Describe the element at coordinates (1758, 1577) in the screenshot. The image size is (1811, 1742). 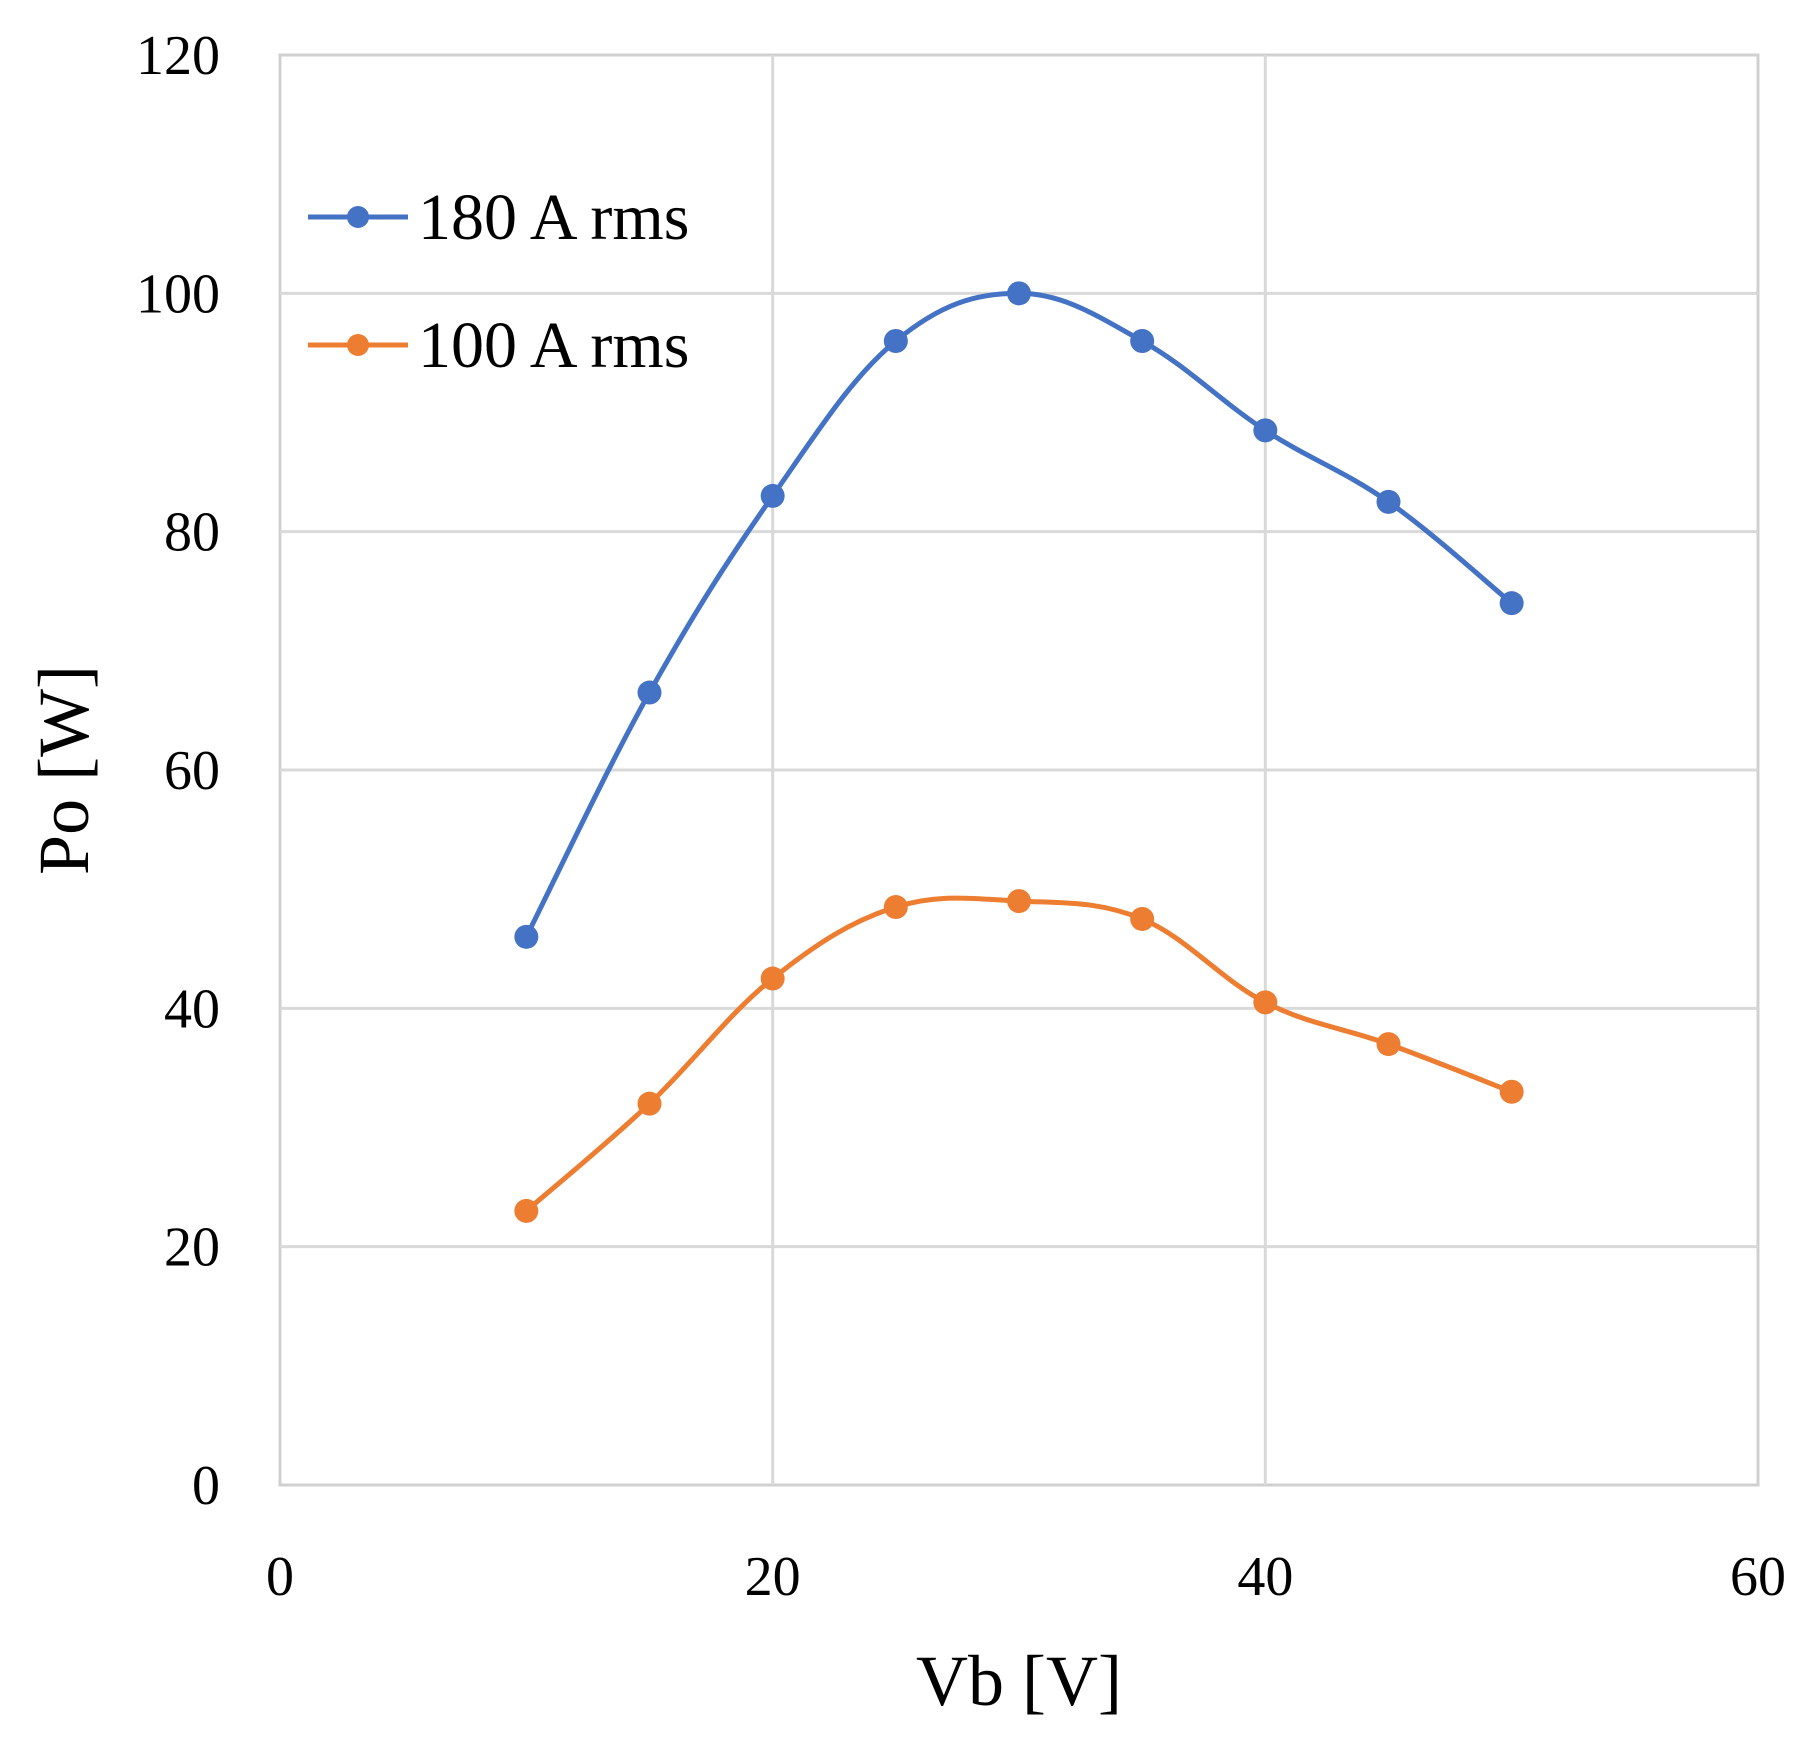
I see `x-tick-label-60: 60` at that location.